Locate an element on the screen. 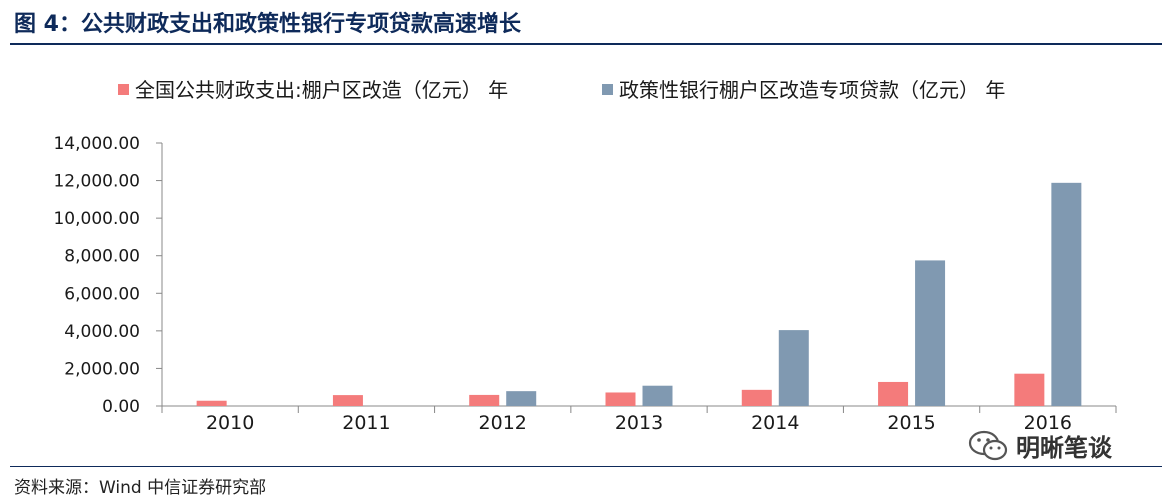 The image size is (1172, 501). x-tick-label: 2013 is located at coordinates (639, 423).